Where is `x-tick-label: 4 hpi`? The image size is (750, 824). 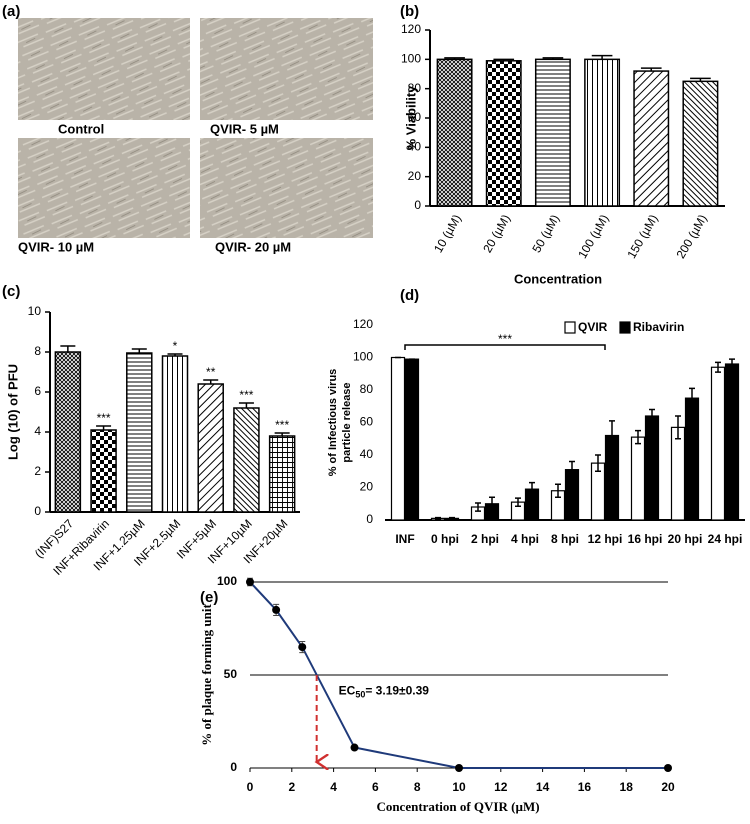 x-tick-label: 4 hpi is located at coordinates (525, 539).